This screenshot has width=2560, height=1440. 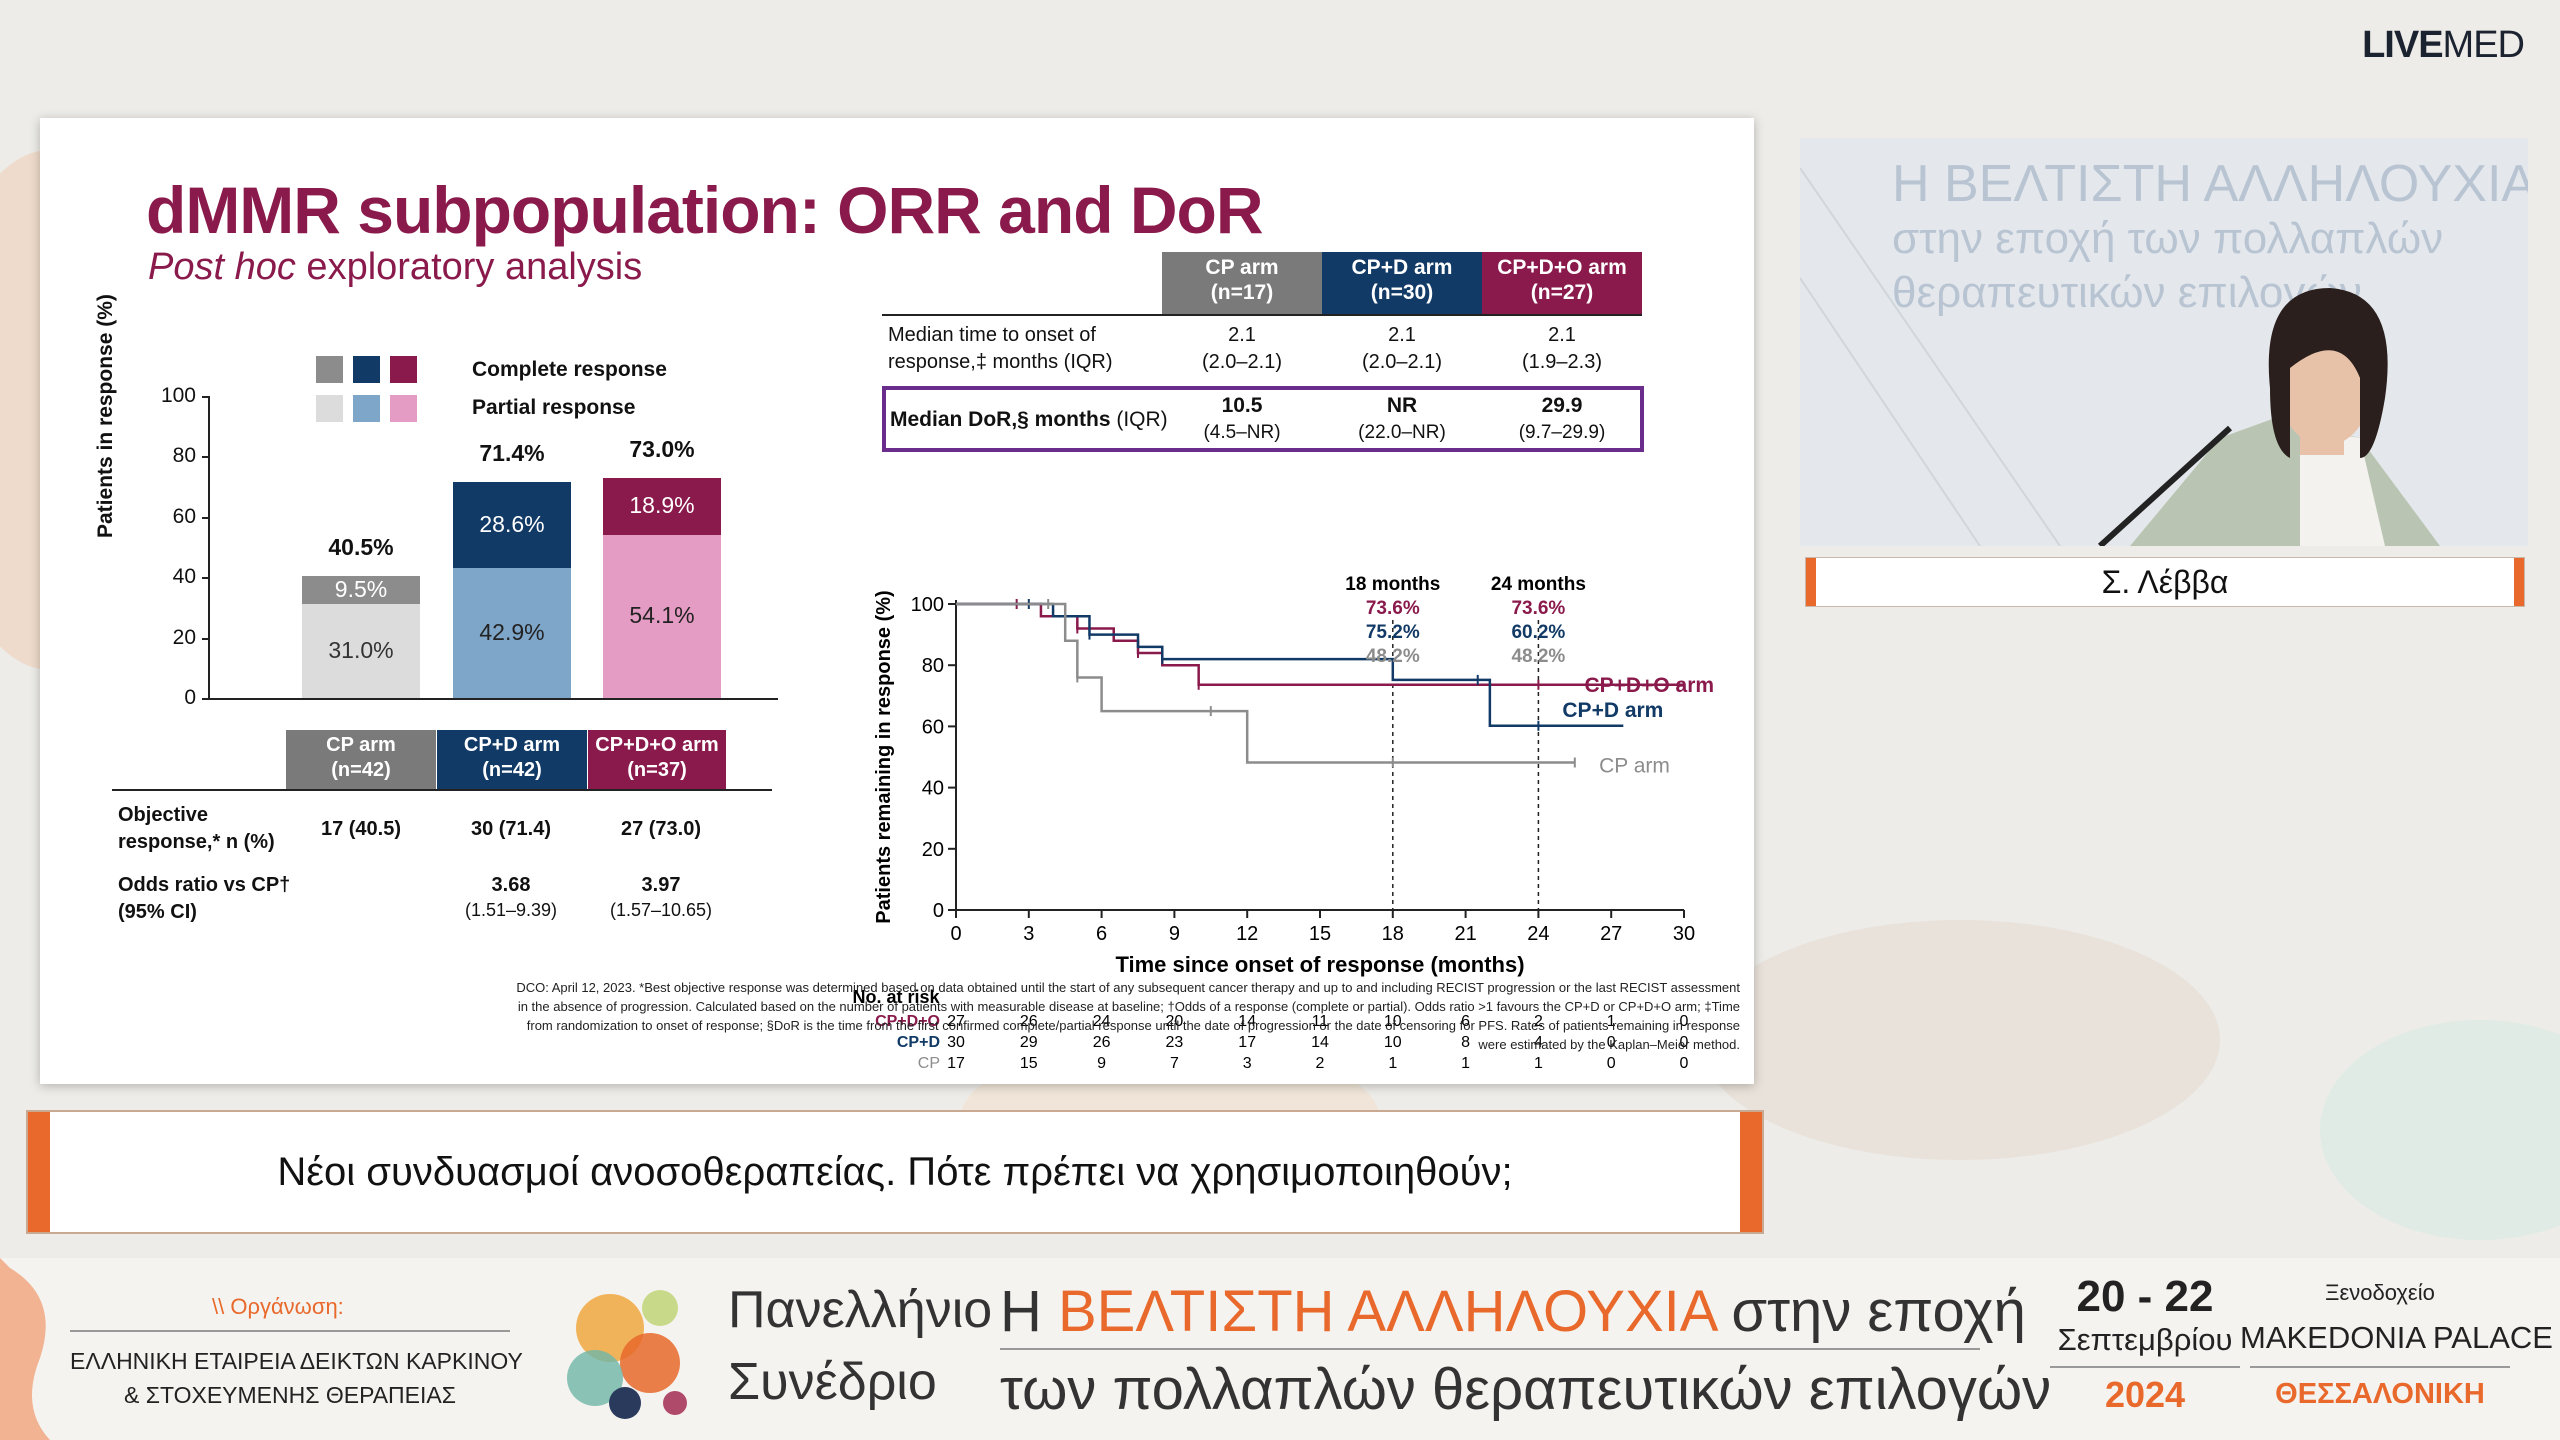 What do you see at coordinates (1247, 1021) in the screenshot?
I see `at-risk-value: 14` at bounding box center [1247, 1021].